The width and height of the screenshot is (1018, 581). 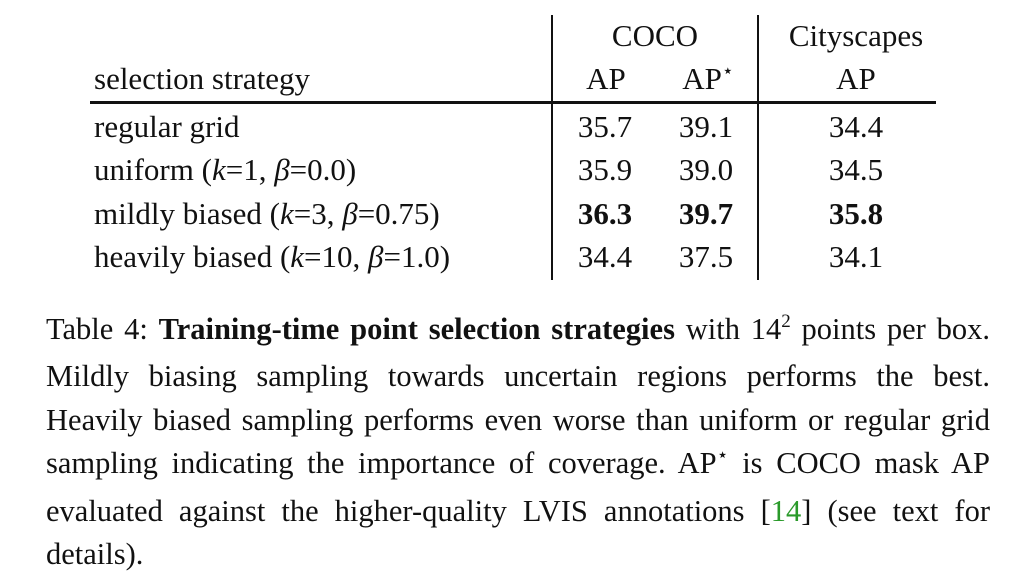 What do you see at coordinates (727, 71) in the screenshot?
I see `star-superscript: ⋆` at bounding box center [727, 71].